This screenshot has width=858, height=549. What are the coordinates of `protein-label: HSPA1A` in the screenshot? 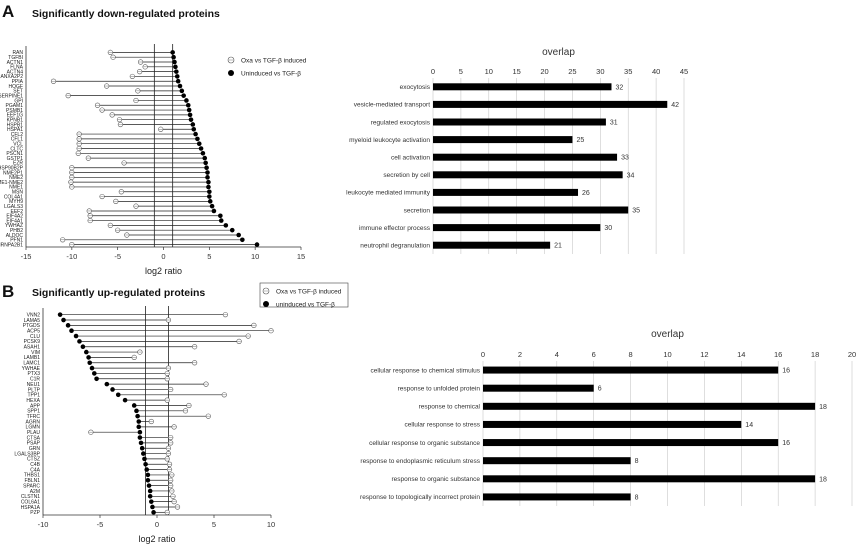 It's located at (31, 508).